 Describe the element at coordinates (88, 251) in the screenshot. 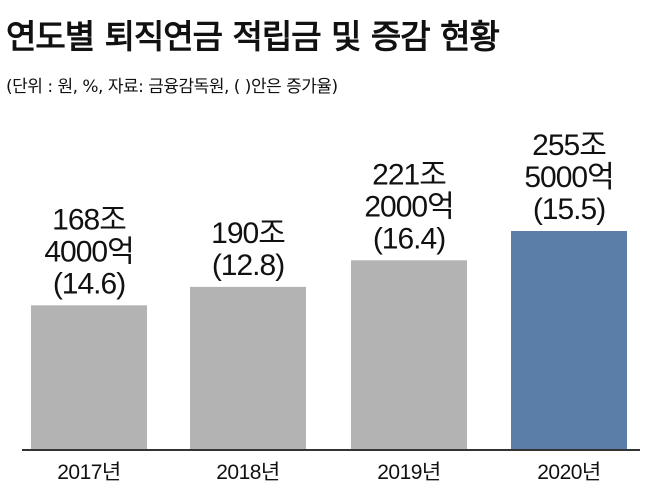

I see `data-label-0-1: 4000억` at that location.